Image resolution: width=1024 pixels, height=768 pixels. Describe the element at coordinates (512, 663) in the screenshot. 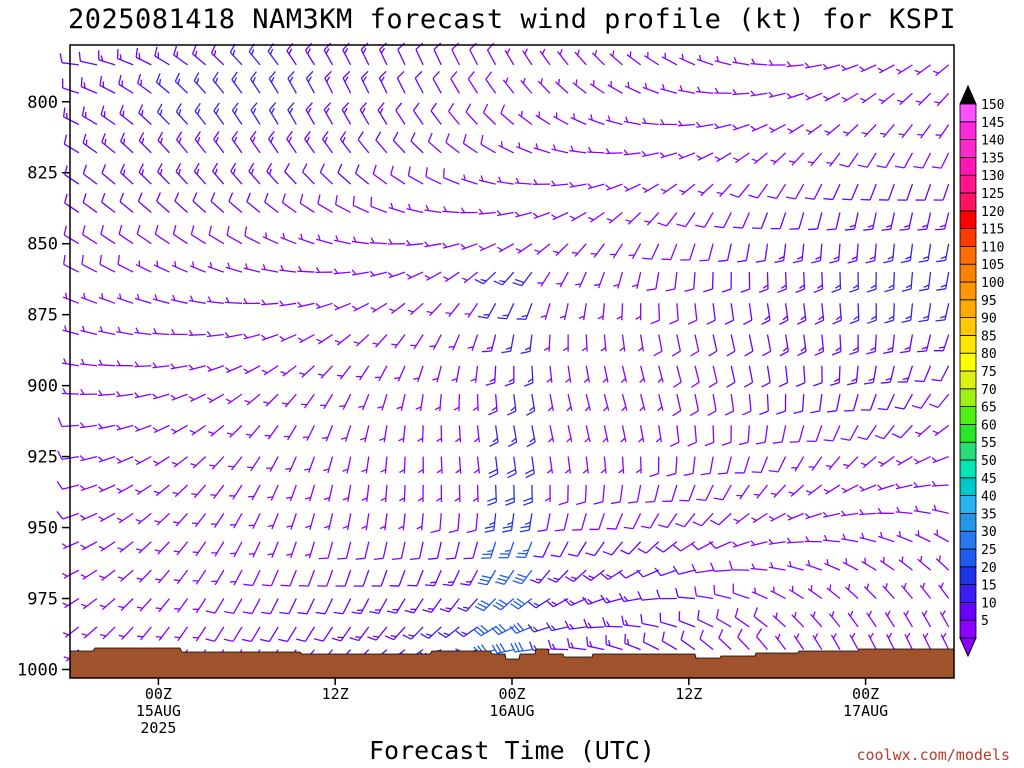

I see `terrain-fill` at that location.